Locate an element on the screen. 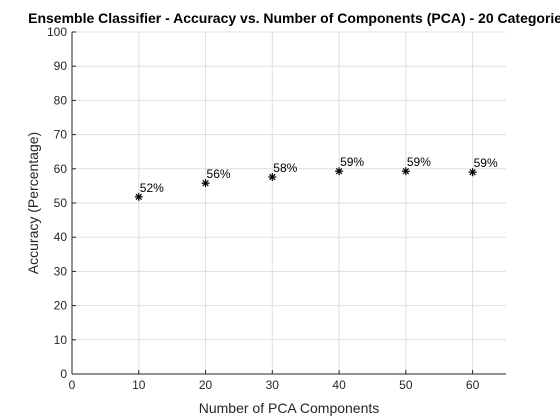 The image size is (560, 420). data-label: 58% is located at coordinates (285, 168).